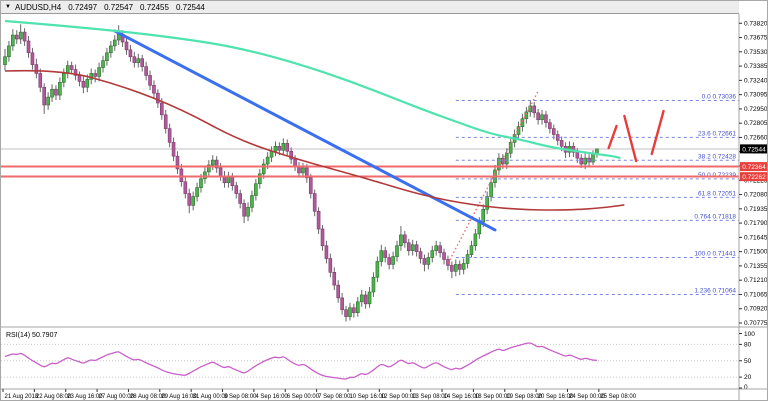 The image size is (768, 401). Describe the element at coordinates (756, 237) in the screenshot. I see `price-axis-label: 0.71645` at that location.